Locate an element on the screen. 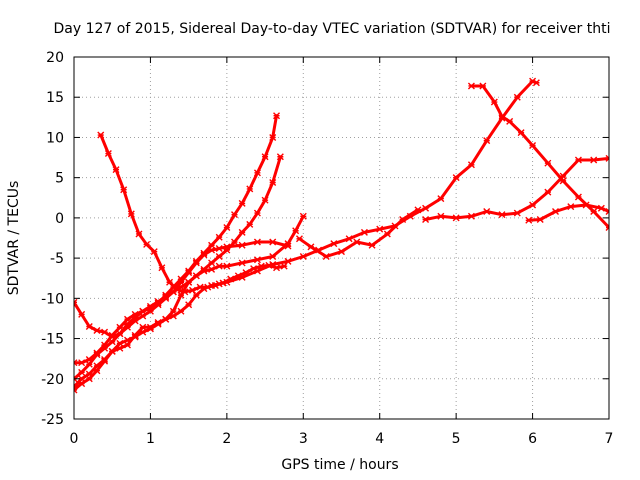 The width and height of the screenshot is (640, 480). y-tick-label: 0 is located at coordinates (59, 219).